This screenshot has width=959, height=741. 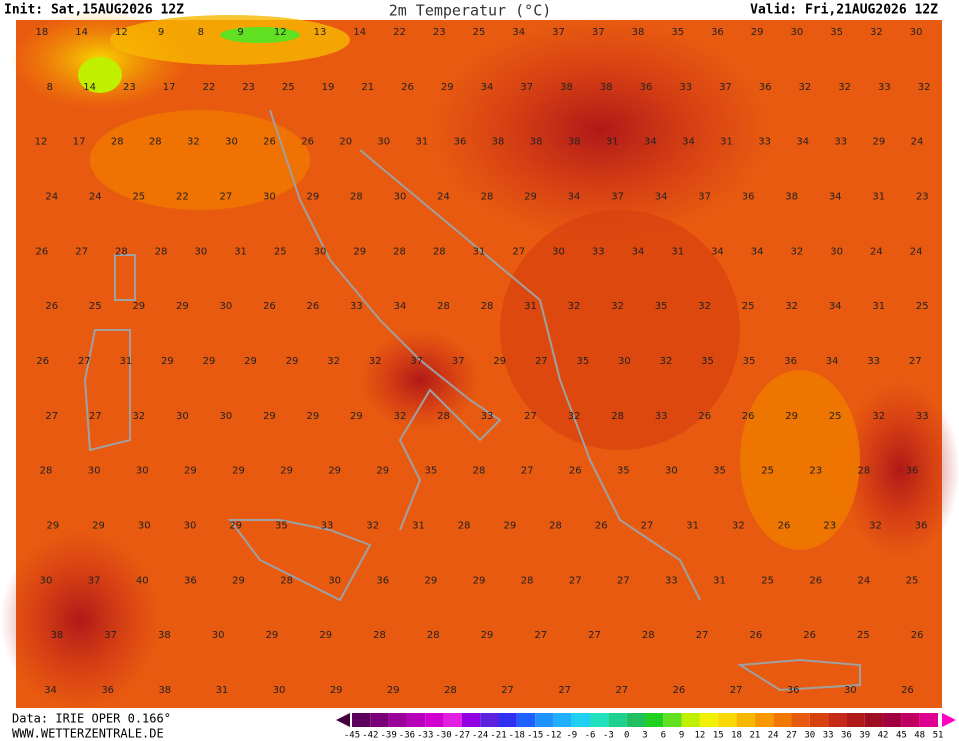 I want to click on colorbar-label: 9, so click(x=681, y=736).